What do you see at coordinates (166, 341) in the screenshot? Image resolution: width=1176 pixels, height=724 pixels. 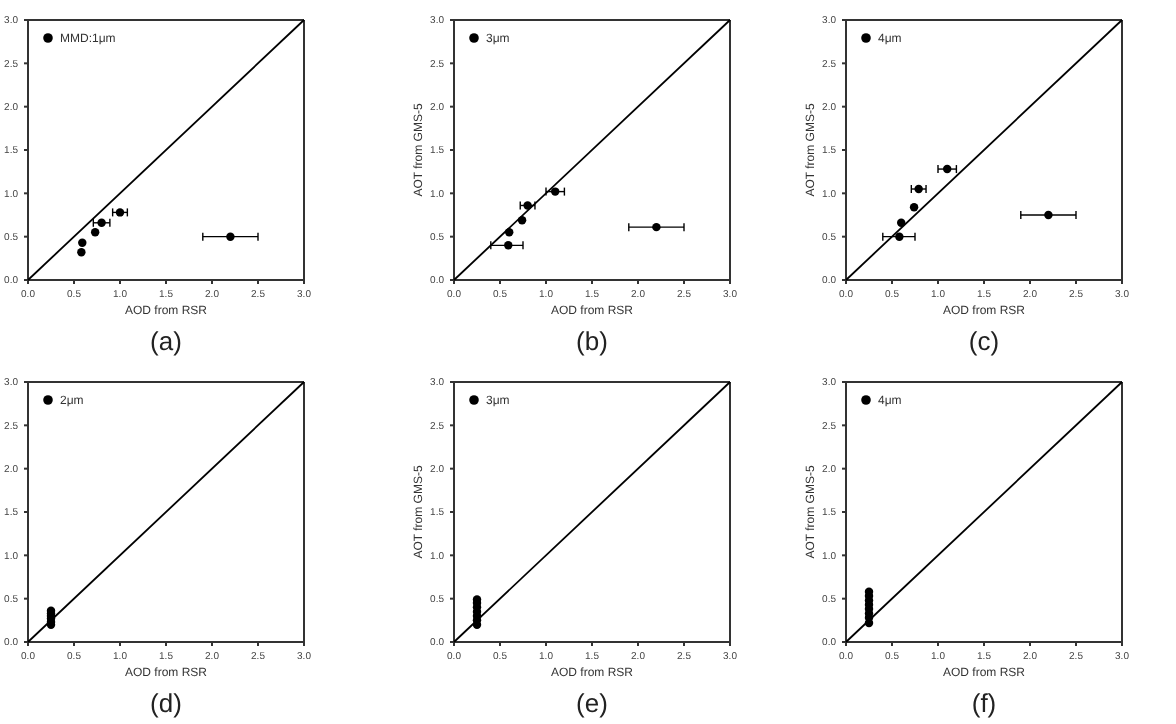 I see `text: (a)` at bounding box center [166, 341].